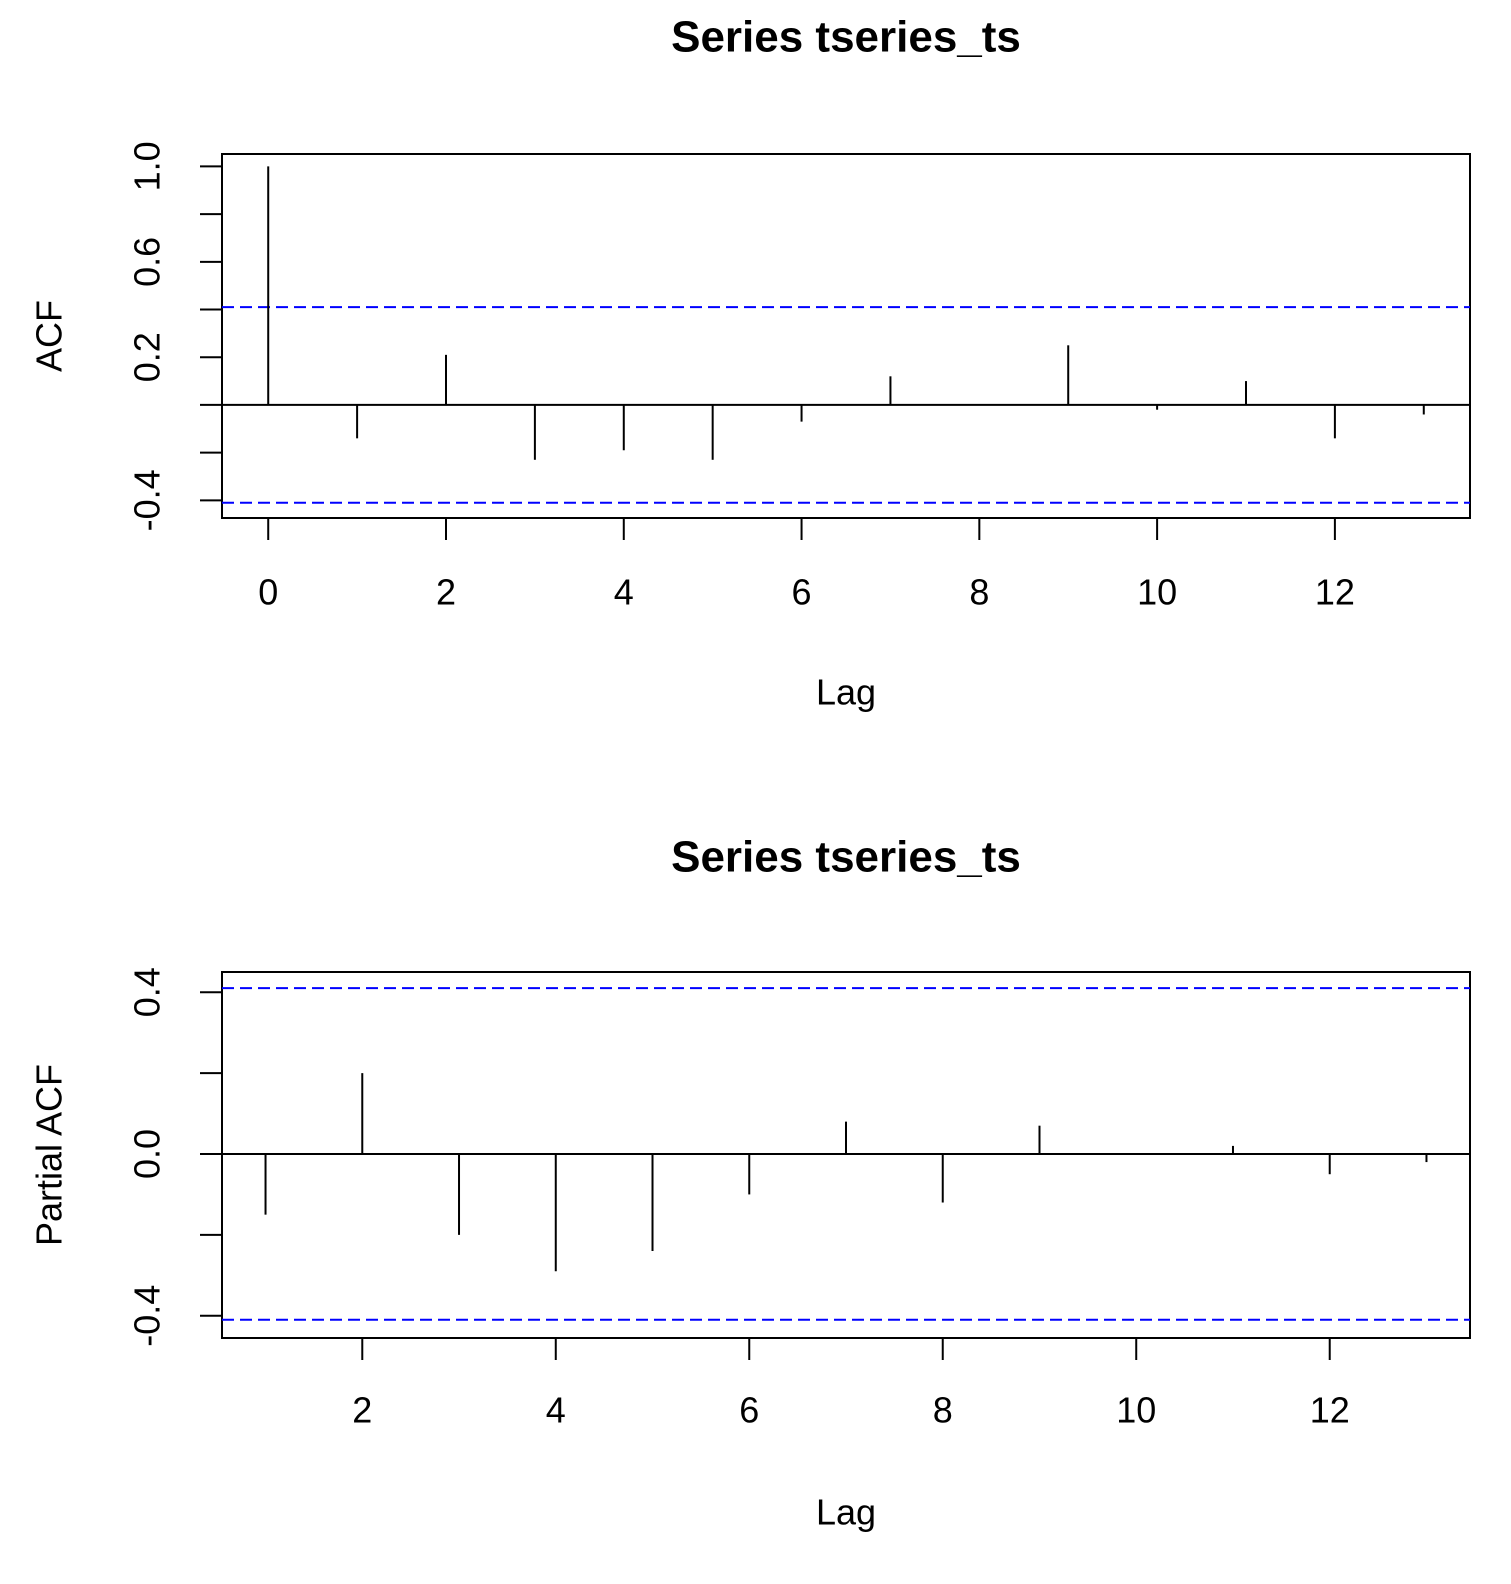 The width and height of the screenshot is (1511, 1584). What do you see at coordinates (147, 992) in the screenshot?
I see `y-tick-label: 0.4` at bounding box center [147, 992].